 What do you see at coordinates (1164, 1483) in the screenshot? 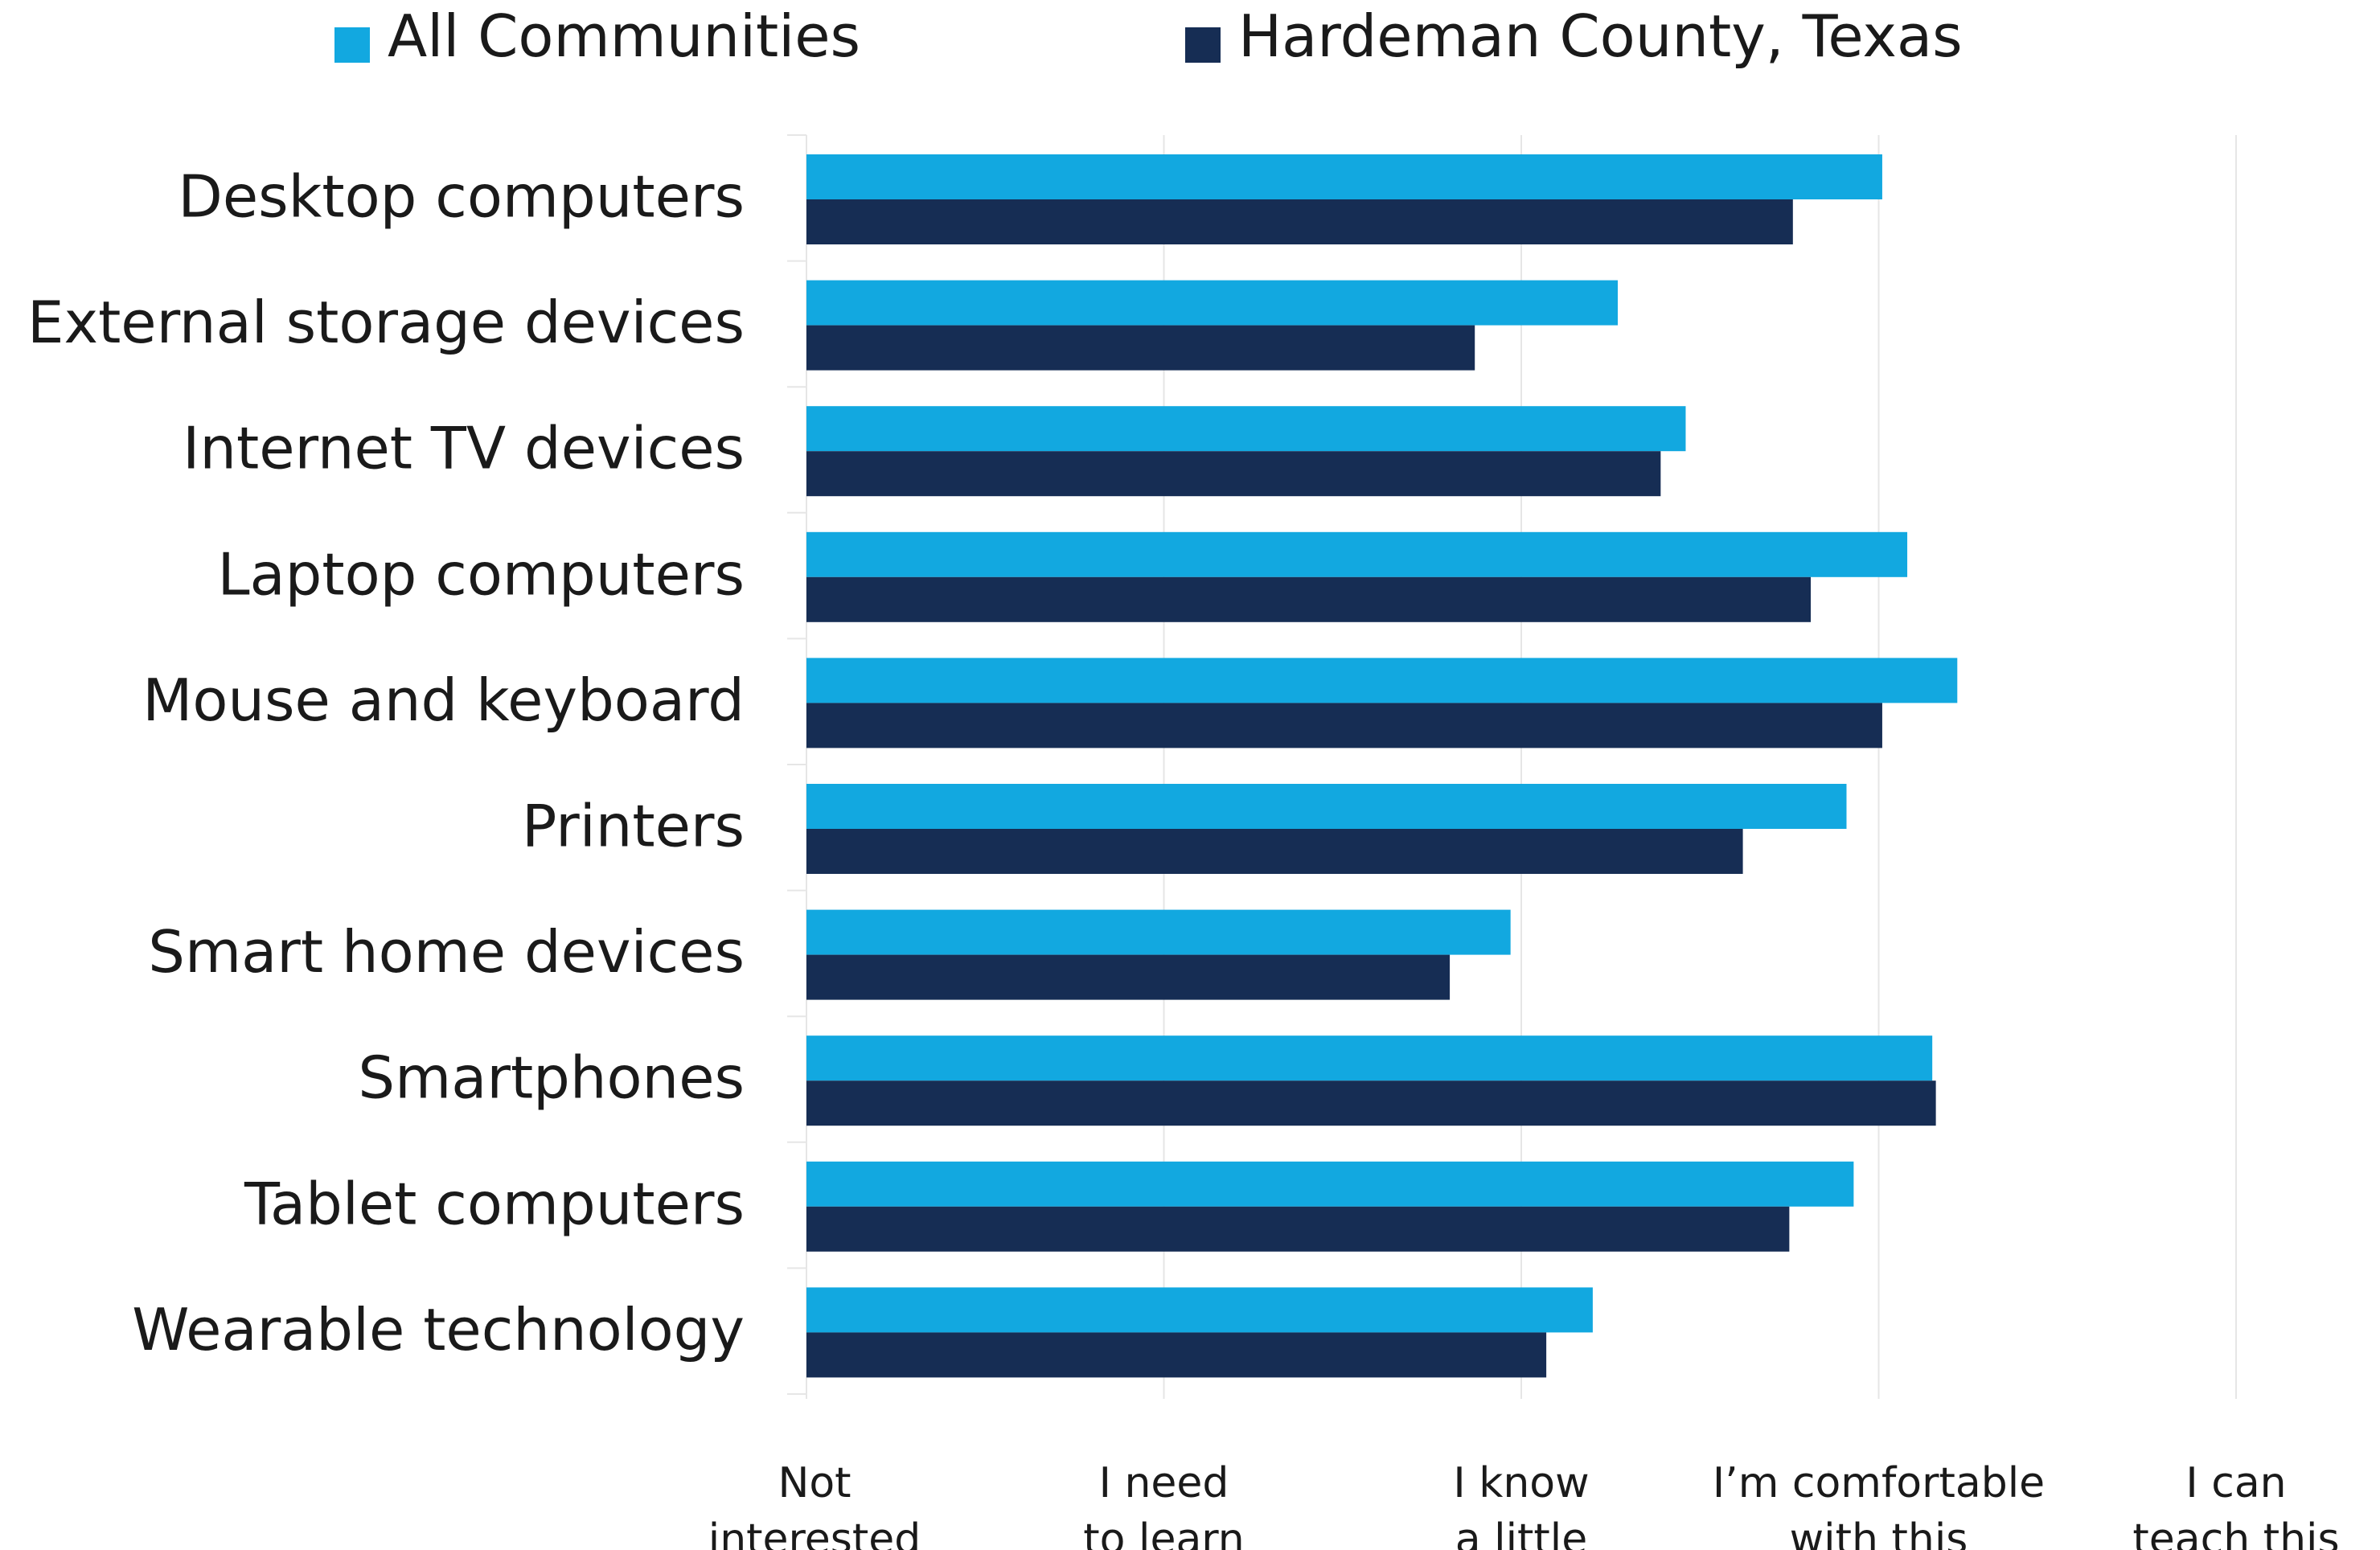
I see `x-tick-label-2-line-1: I need` at bounding box center [1164, 1483].